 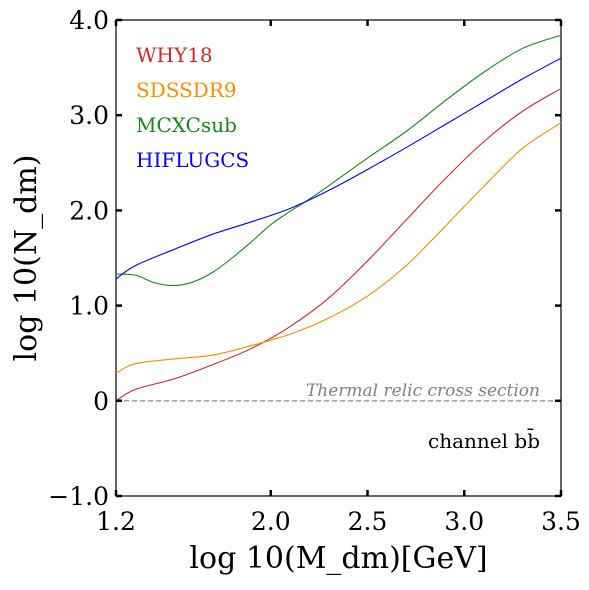 I want to click on legend-entry-hiflugcs: HIFLUGCS, so click(x=192, y=160).